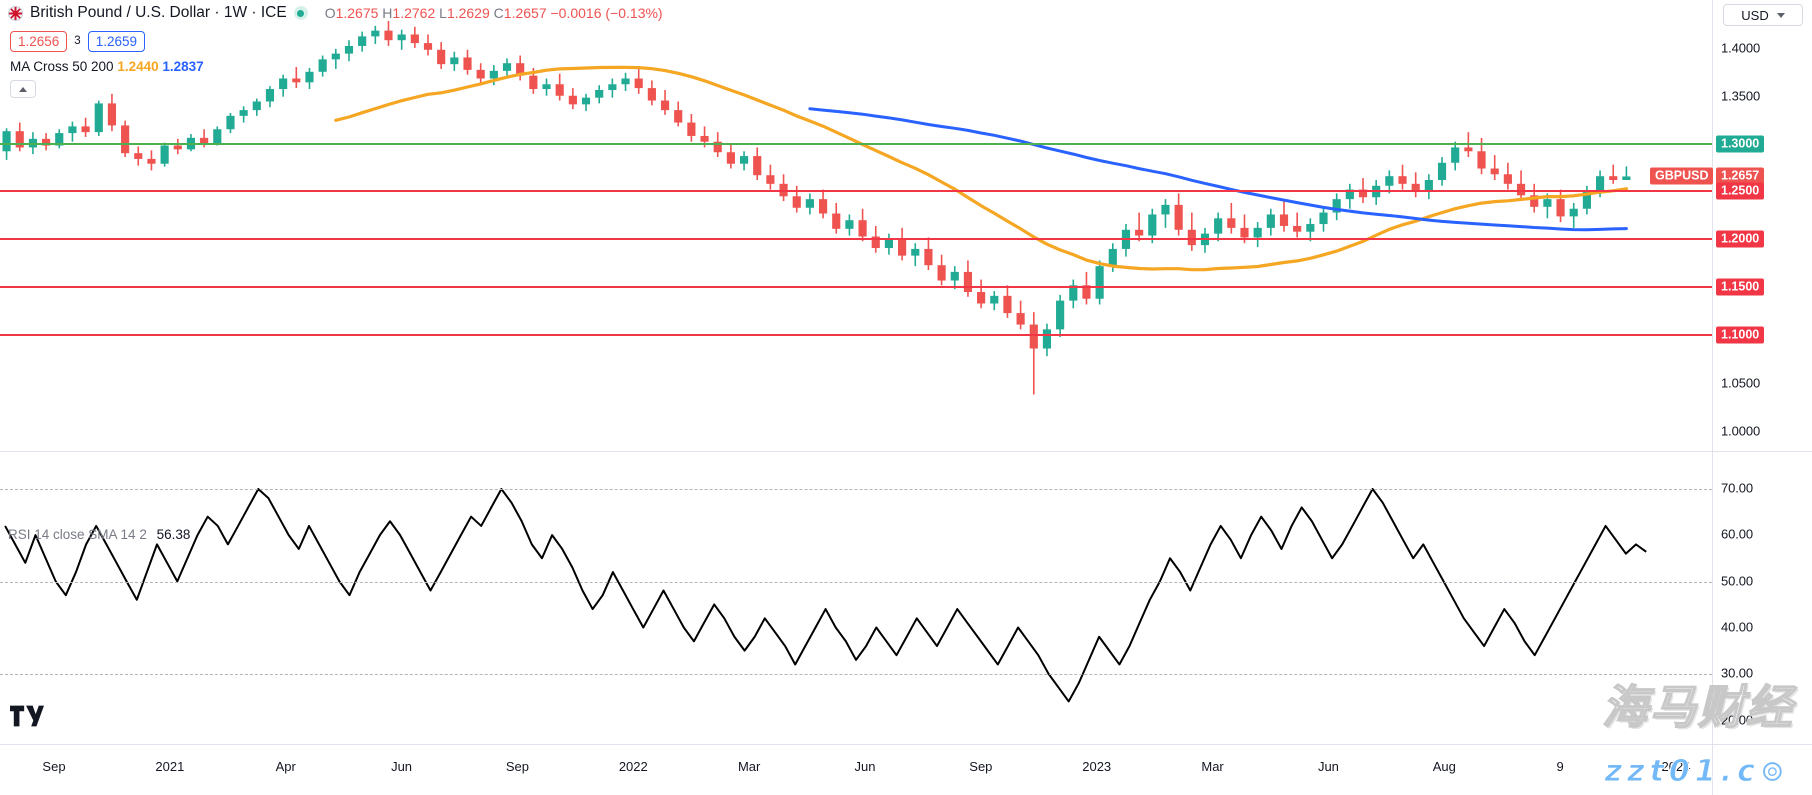 Image resolution: width=1812 pixels, height=795 pixels. What do you see at coordinates (634, 13) in the screenshot?
I see `change-percent: (−0.13%)` at bounding box center [634, 13].